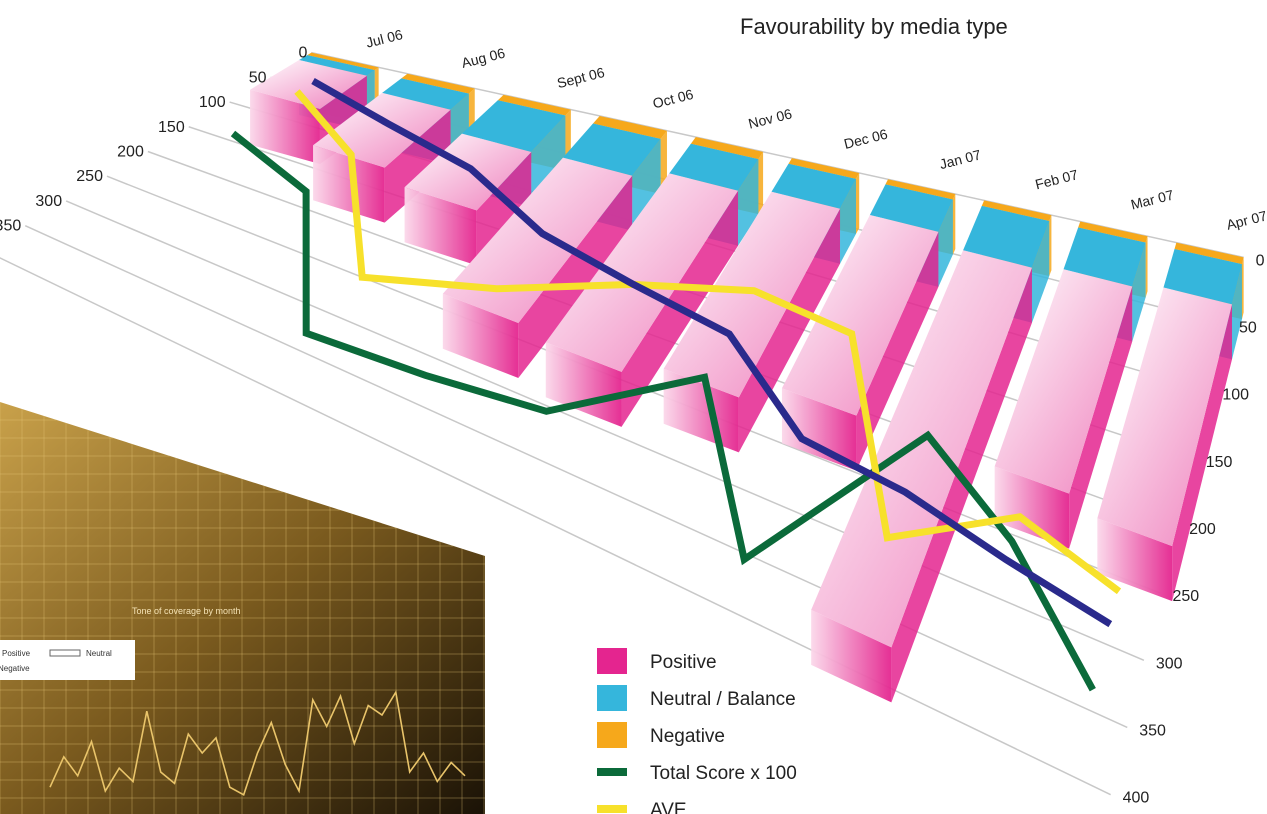 The image size is (1267, 814). Describe the element at coordinates (15, 668) in the screenshot. I see `inset-legend-negative: Negative` at that location.